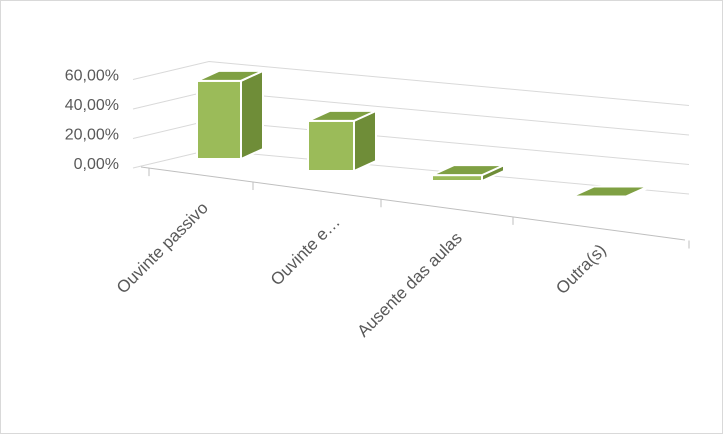  What do you see at coordinates (92, 76) in the screenshot?
I see `y-tick-label: 60,00%` at bounding box center [92, 76].